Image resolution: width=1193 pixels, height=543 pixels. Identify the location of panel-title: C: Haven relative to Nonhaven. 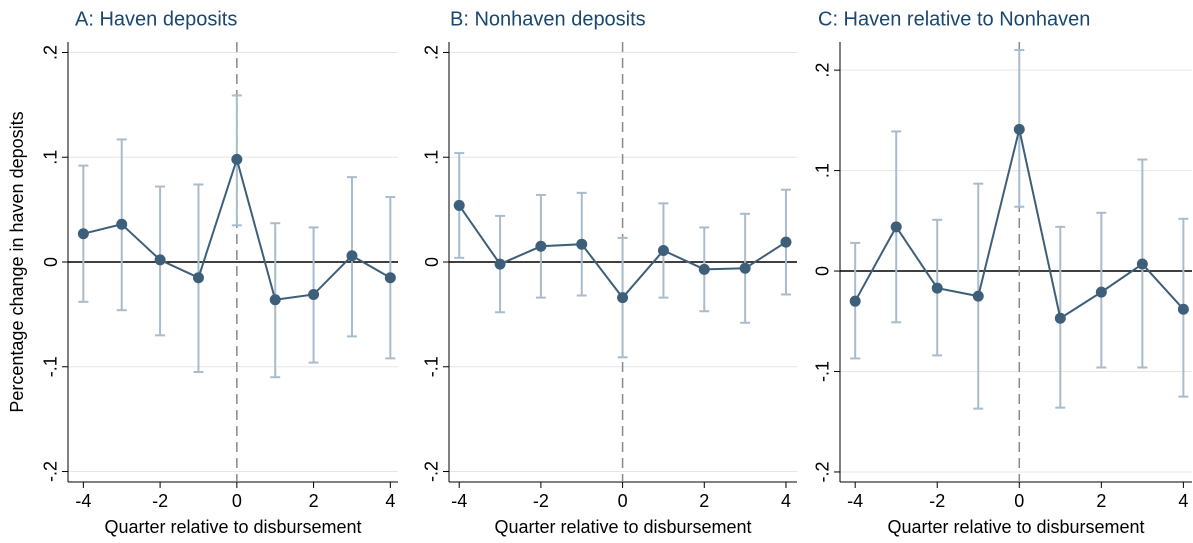
(954, 19).